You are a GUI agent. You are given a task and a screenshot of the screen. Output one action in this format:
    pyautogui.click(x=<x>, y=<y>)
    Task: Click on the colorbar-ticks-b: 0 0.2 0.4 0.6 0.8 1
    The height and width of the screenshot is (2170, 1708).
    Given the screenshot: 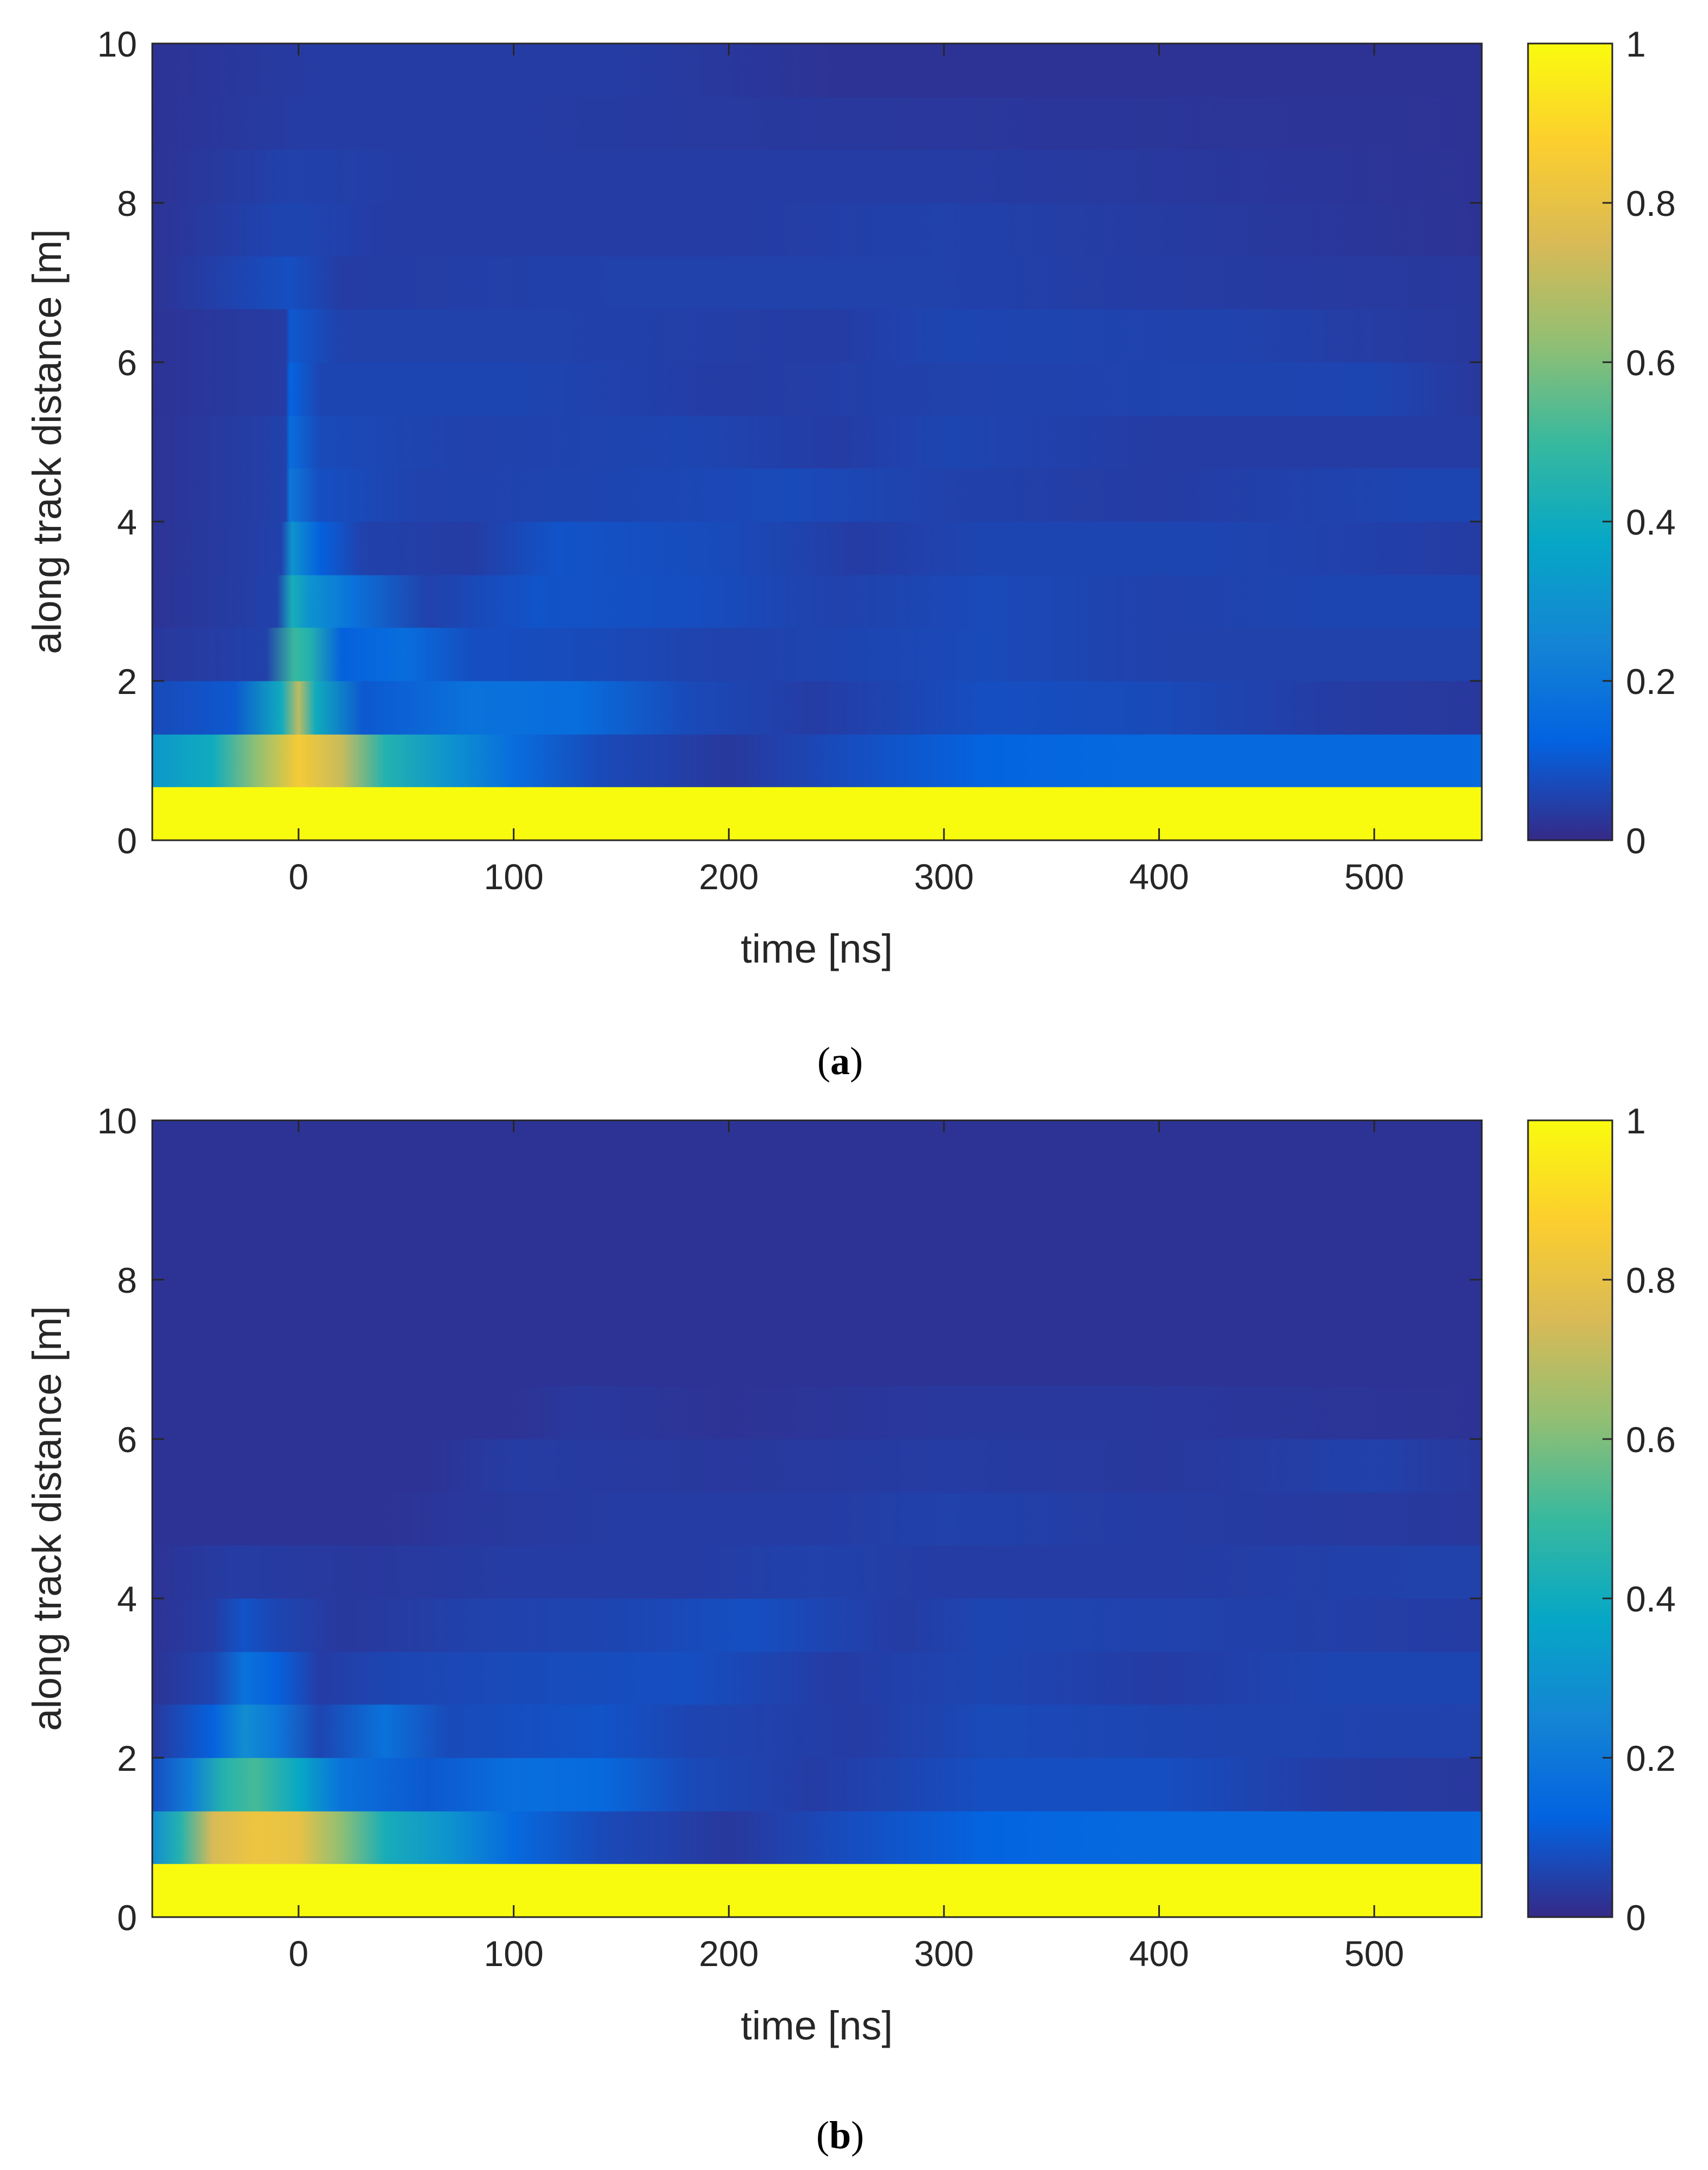 What is the action you would take?
    pyautogui.click(x=1639, y=1519)
    